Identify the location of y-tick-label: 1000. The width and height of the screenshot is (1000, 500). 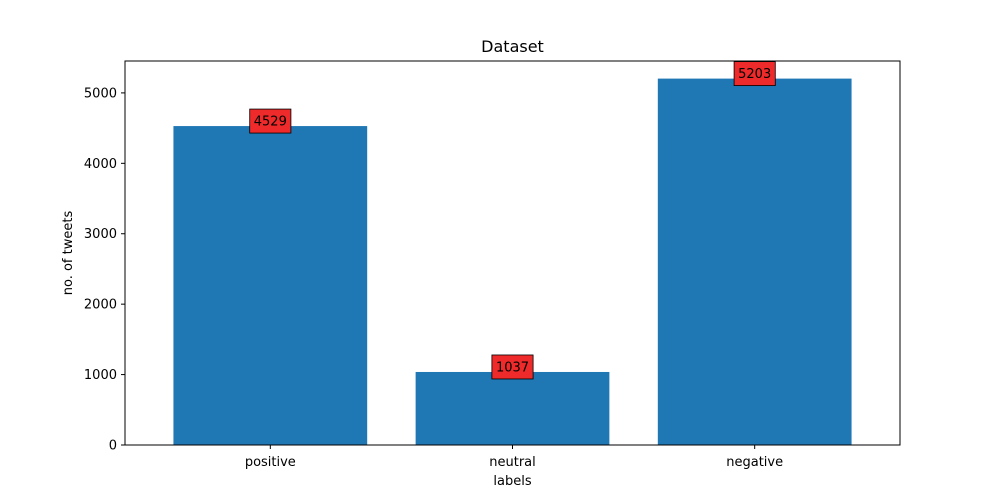
(100, 375).